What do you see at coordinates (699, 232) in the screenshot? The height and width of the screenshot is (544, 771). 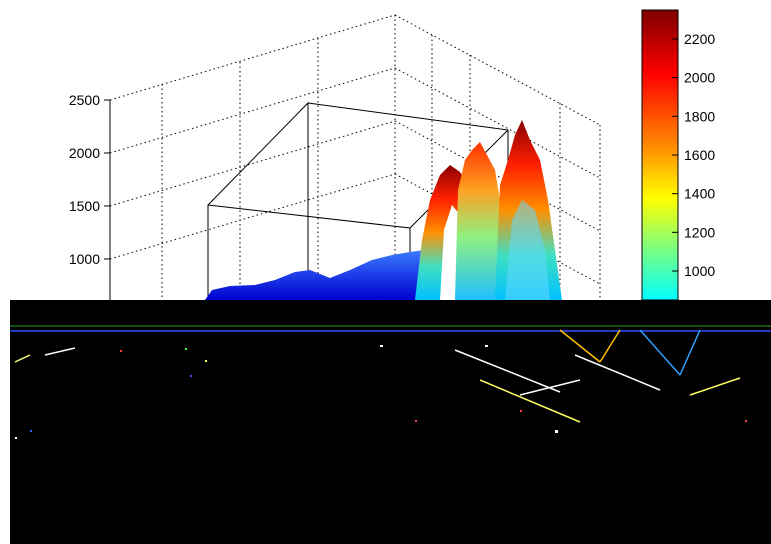 I see `colorbar-tick-label: 1200` at bounding box center [699, 232].